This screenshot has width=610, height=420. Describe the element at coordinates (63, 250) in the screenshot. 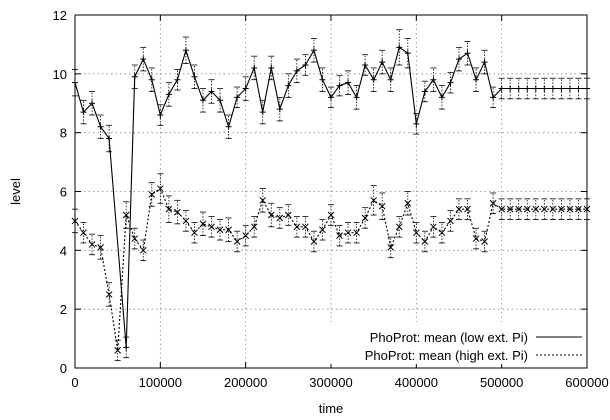

I see `y-tick-label: 4` at that location.